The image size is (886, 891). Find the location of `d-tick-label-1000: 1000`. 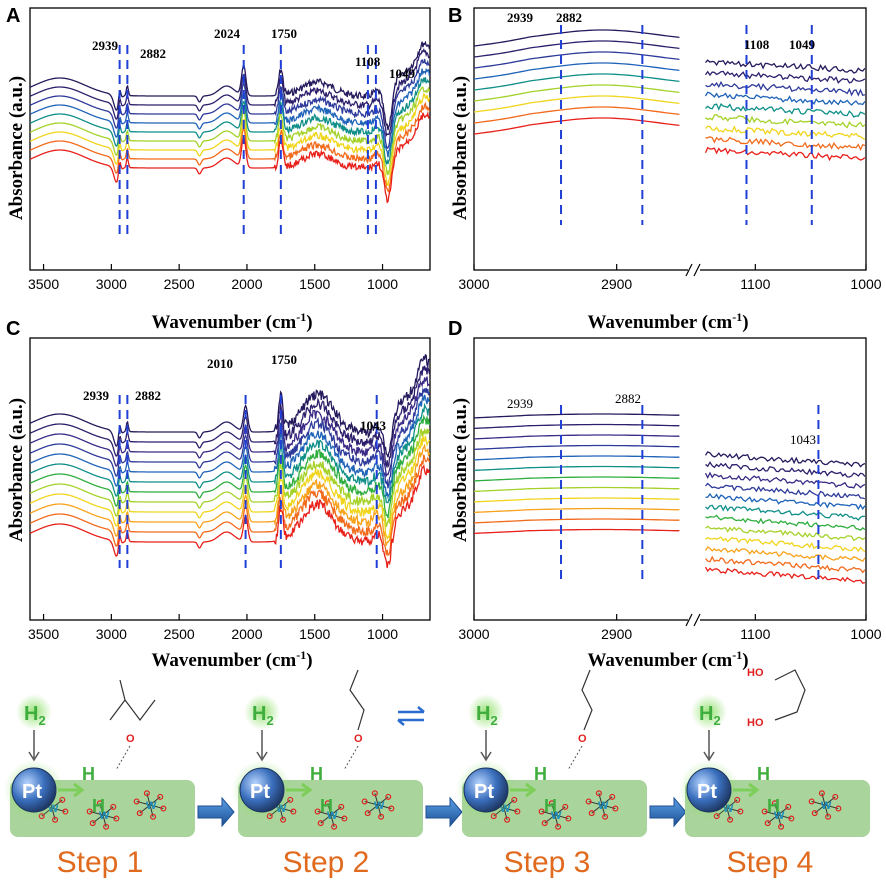

d-tick-label-1000: 1000 is located at coordinates (865, 634).